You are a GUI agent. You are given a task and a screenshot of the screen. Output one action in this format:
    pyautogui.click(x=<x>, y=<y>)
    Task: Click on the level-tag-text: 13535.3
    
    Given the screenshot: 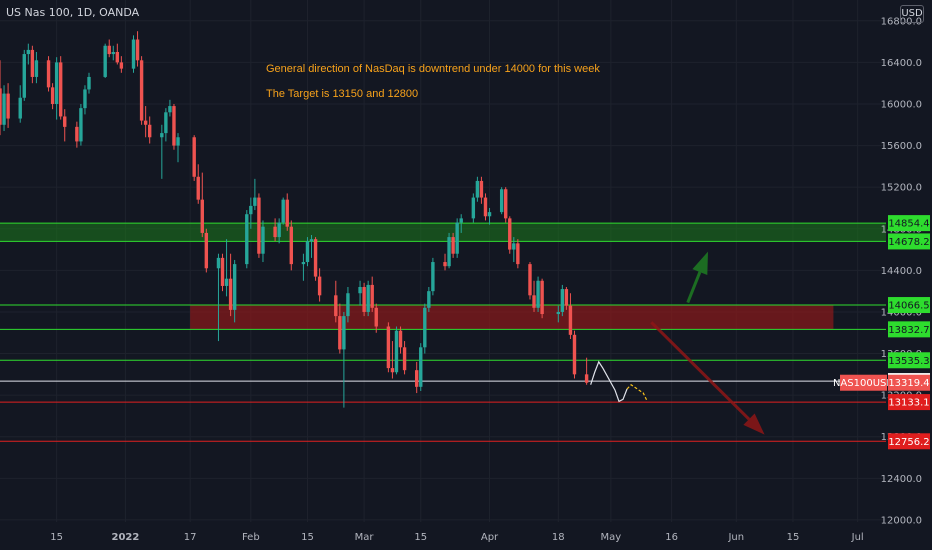 What is the action you would take?
    pyautogui.click(x=908, y=361)
    